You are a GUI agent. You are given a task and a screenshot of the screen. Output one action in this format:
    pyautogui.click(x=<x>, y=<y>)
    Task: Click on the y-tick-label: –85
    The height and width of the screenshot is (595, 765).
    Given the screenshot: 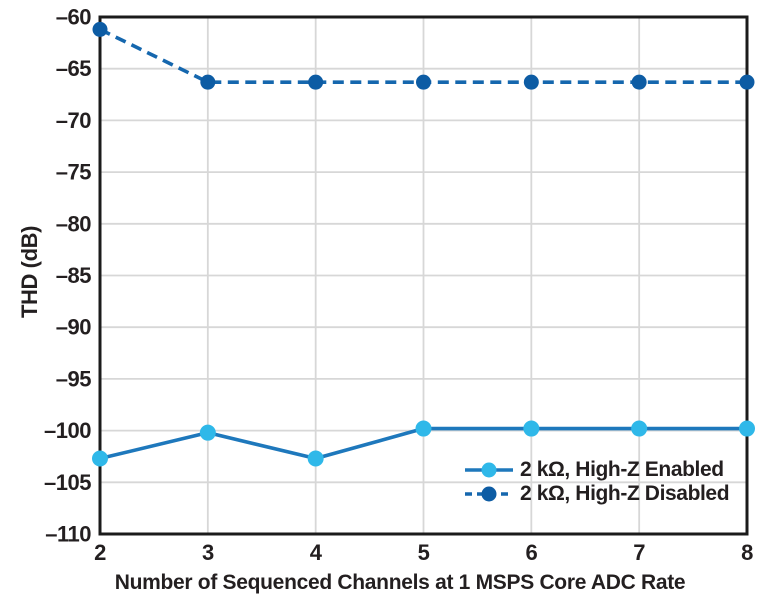 What is the action you would take?
    pyautogui.click(x=73, y=275)
    